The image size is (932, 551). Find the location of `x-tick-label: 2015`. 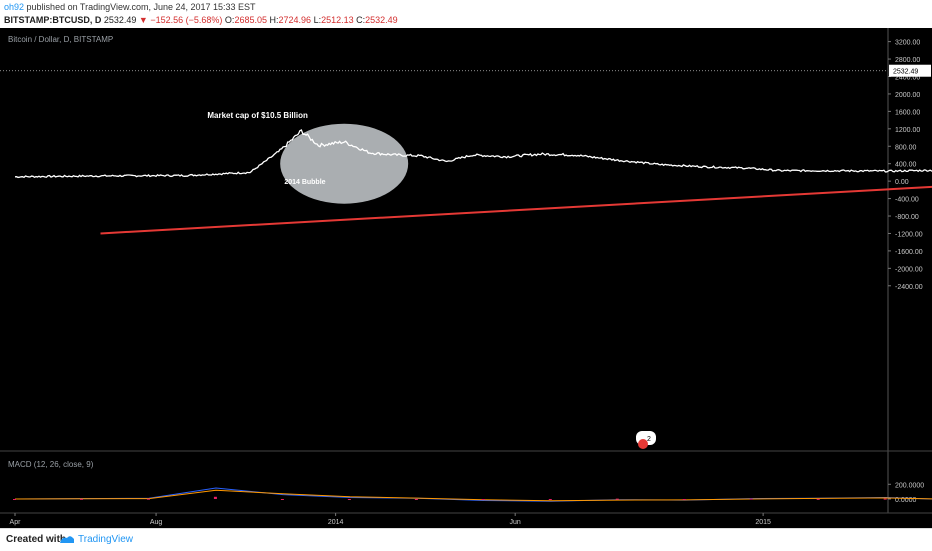

x-tick-label: 2015 is located at coordinates (763, 522).